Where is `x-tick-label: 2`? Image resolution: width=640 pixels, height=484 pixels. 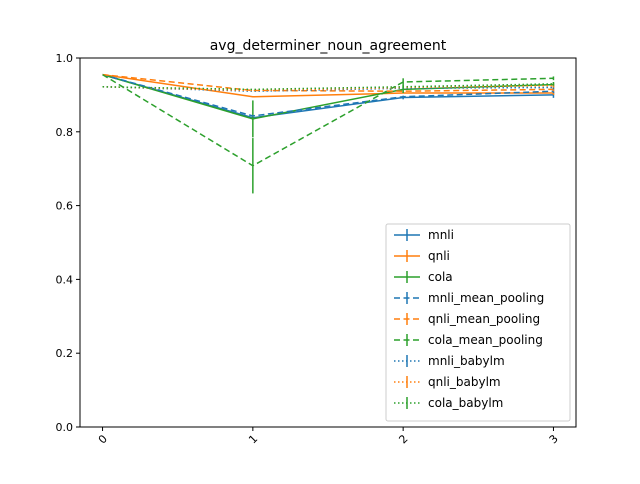 x-tick-label: 2 is located at coordinates (403, 439).